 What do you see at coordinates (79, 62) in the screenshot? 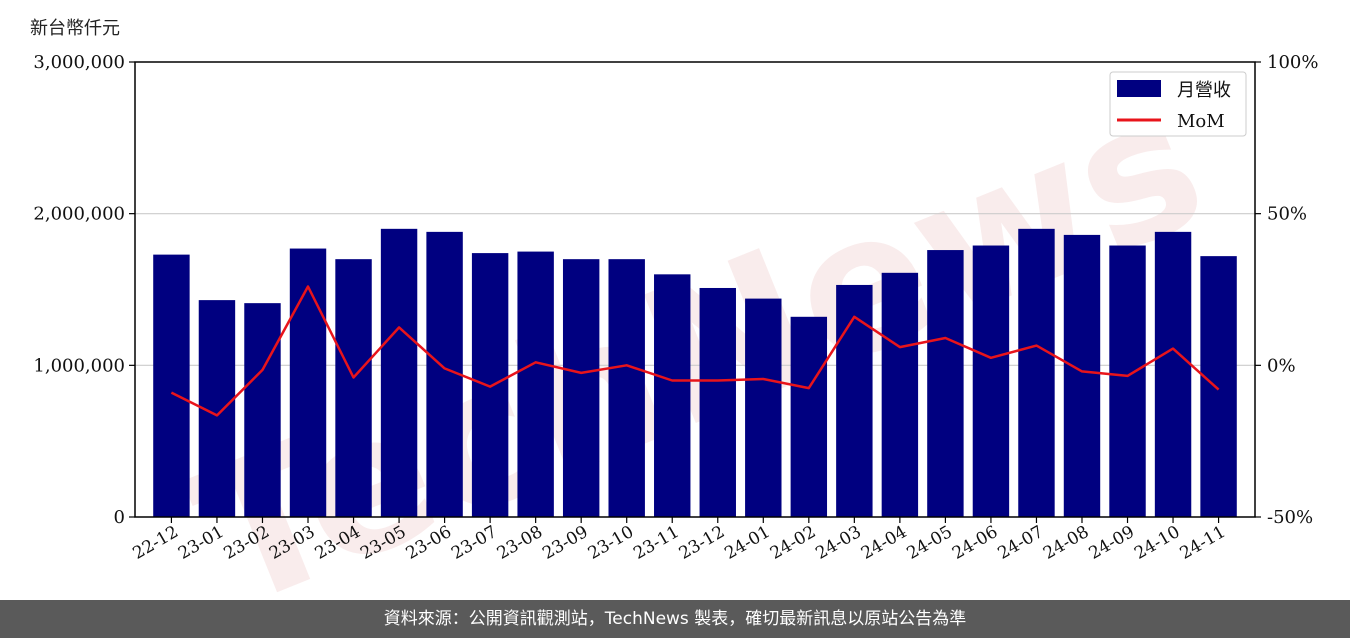
I see `left-y-tick-label: 3,000,000` at bounding box center [79, 62].